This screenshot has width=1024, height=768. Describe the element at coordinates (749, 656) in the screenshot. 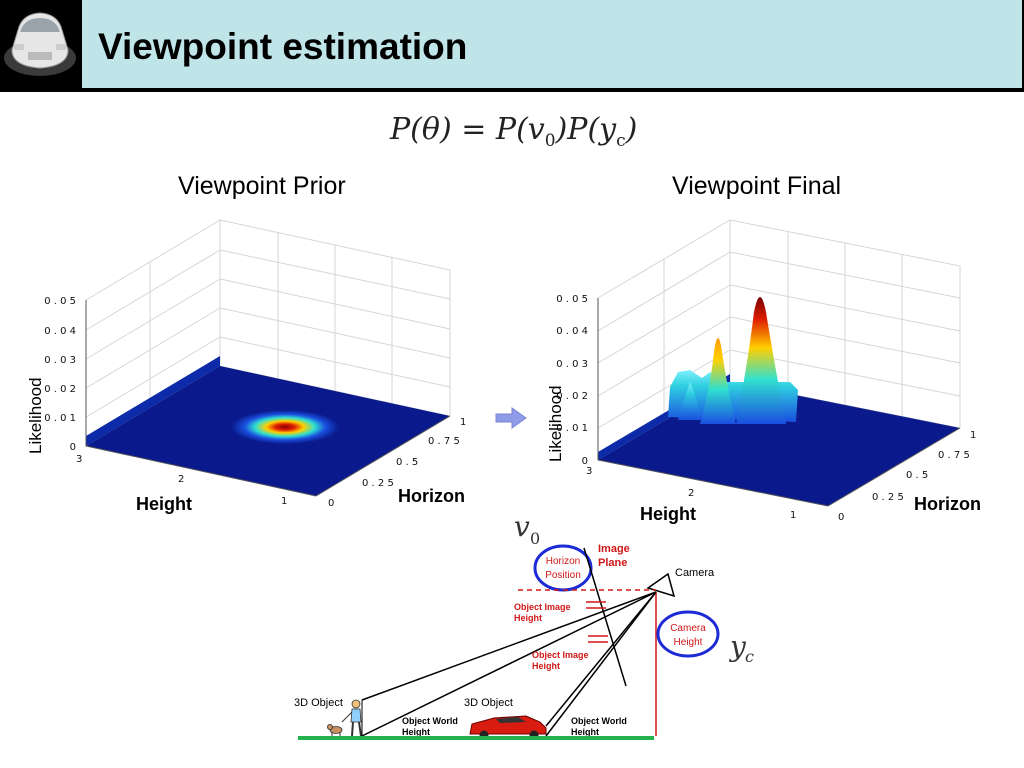

I see `yc-subscript: c` at that location.